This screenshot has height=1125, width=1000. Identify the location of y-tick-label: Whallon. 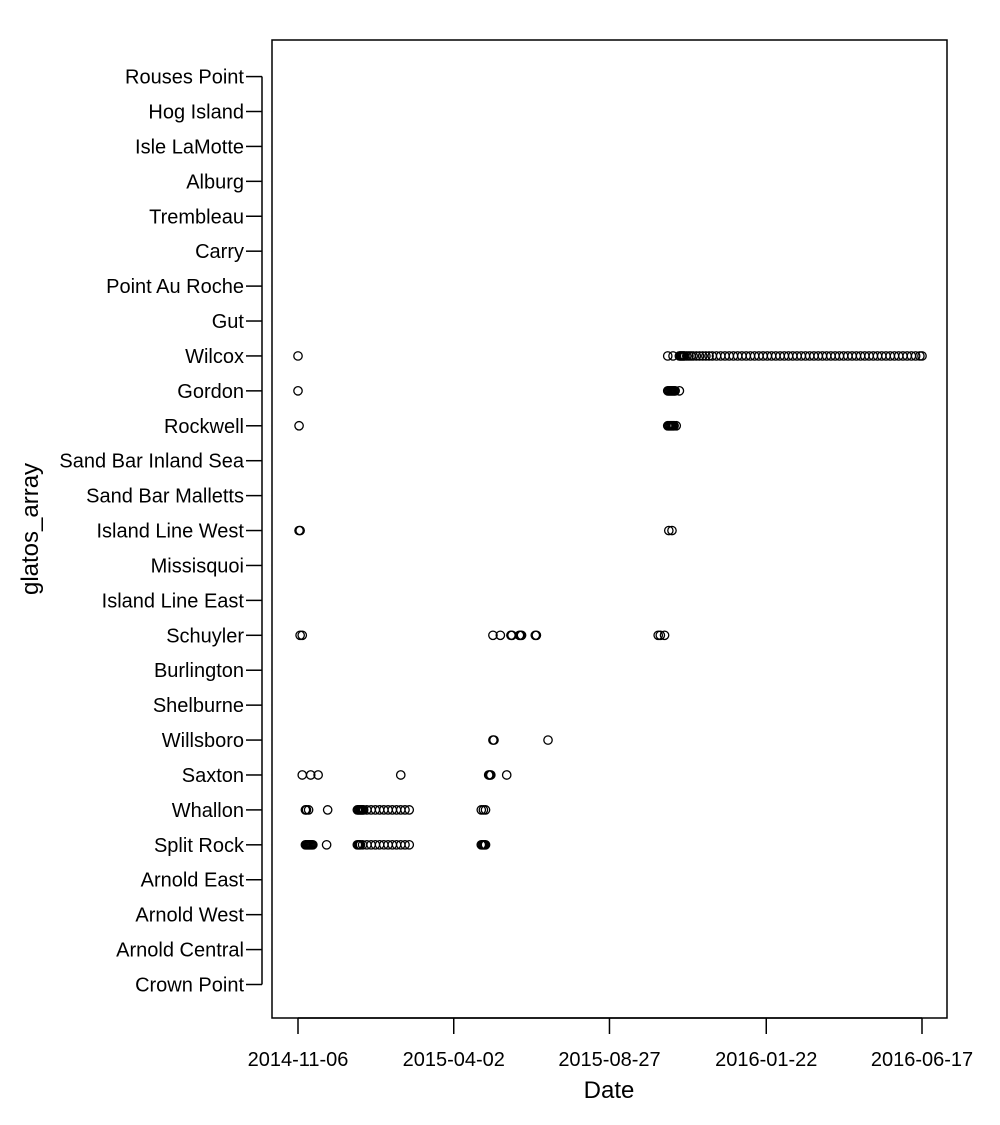
(208, 811).